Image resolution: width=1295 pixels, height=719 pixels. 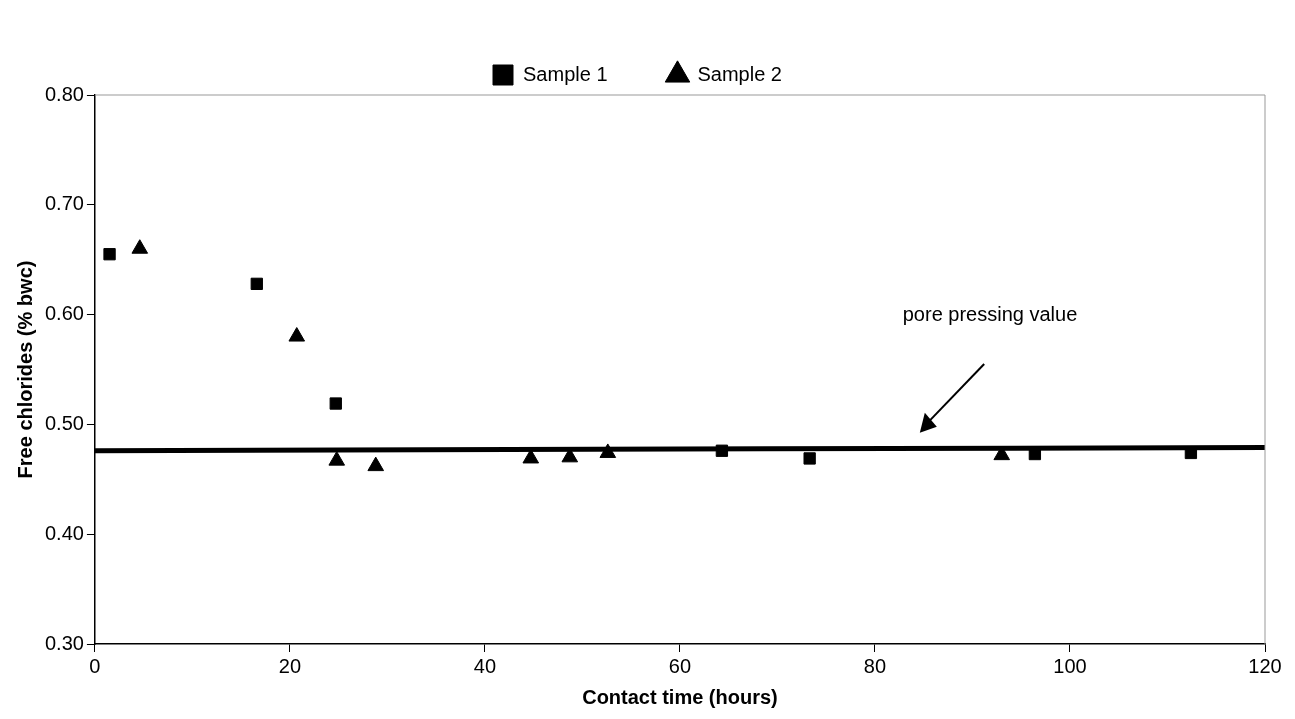 What do you see at coordinates (64, 93) in the screenshot?
I see `y-tick-label: 0.80` at bounding box center [64, 93].